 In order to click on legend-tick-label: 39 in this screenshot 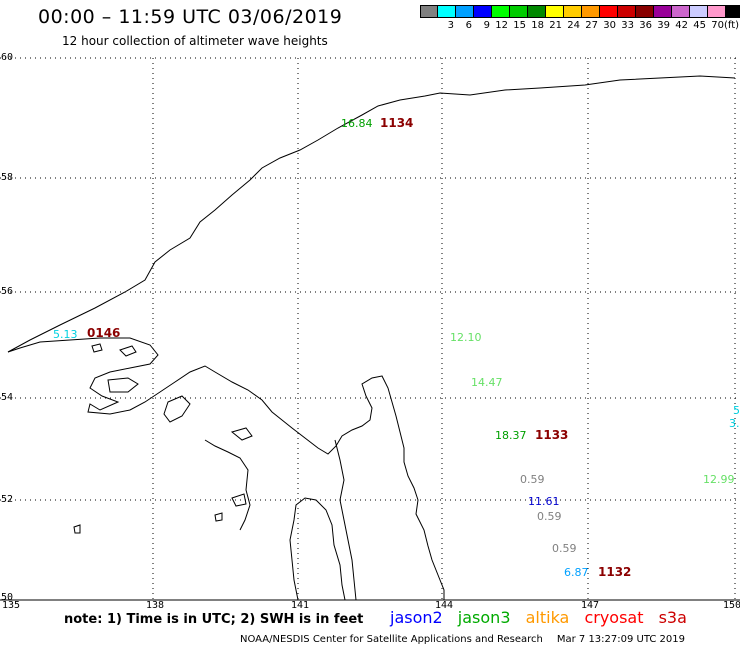, I will do `click(663, 25)`.